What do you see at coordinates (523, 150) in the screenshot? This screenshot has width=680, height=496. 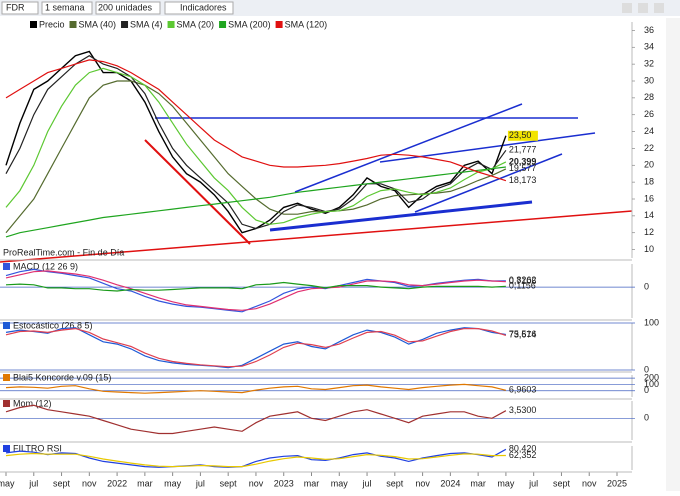 I see `value-label: 21,777` at bounding box center [523, 150].